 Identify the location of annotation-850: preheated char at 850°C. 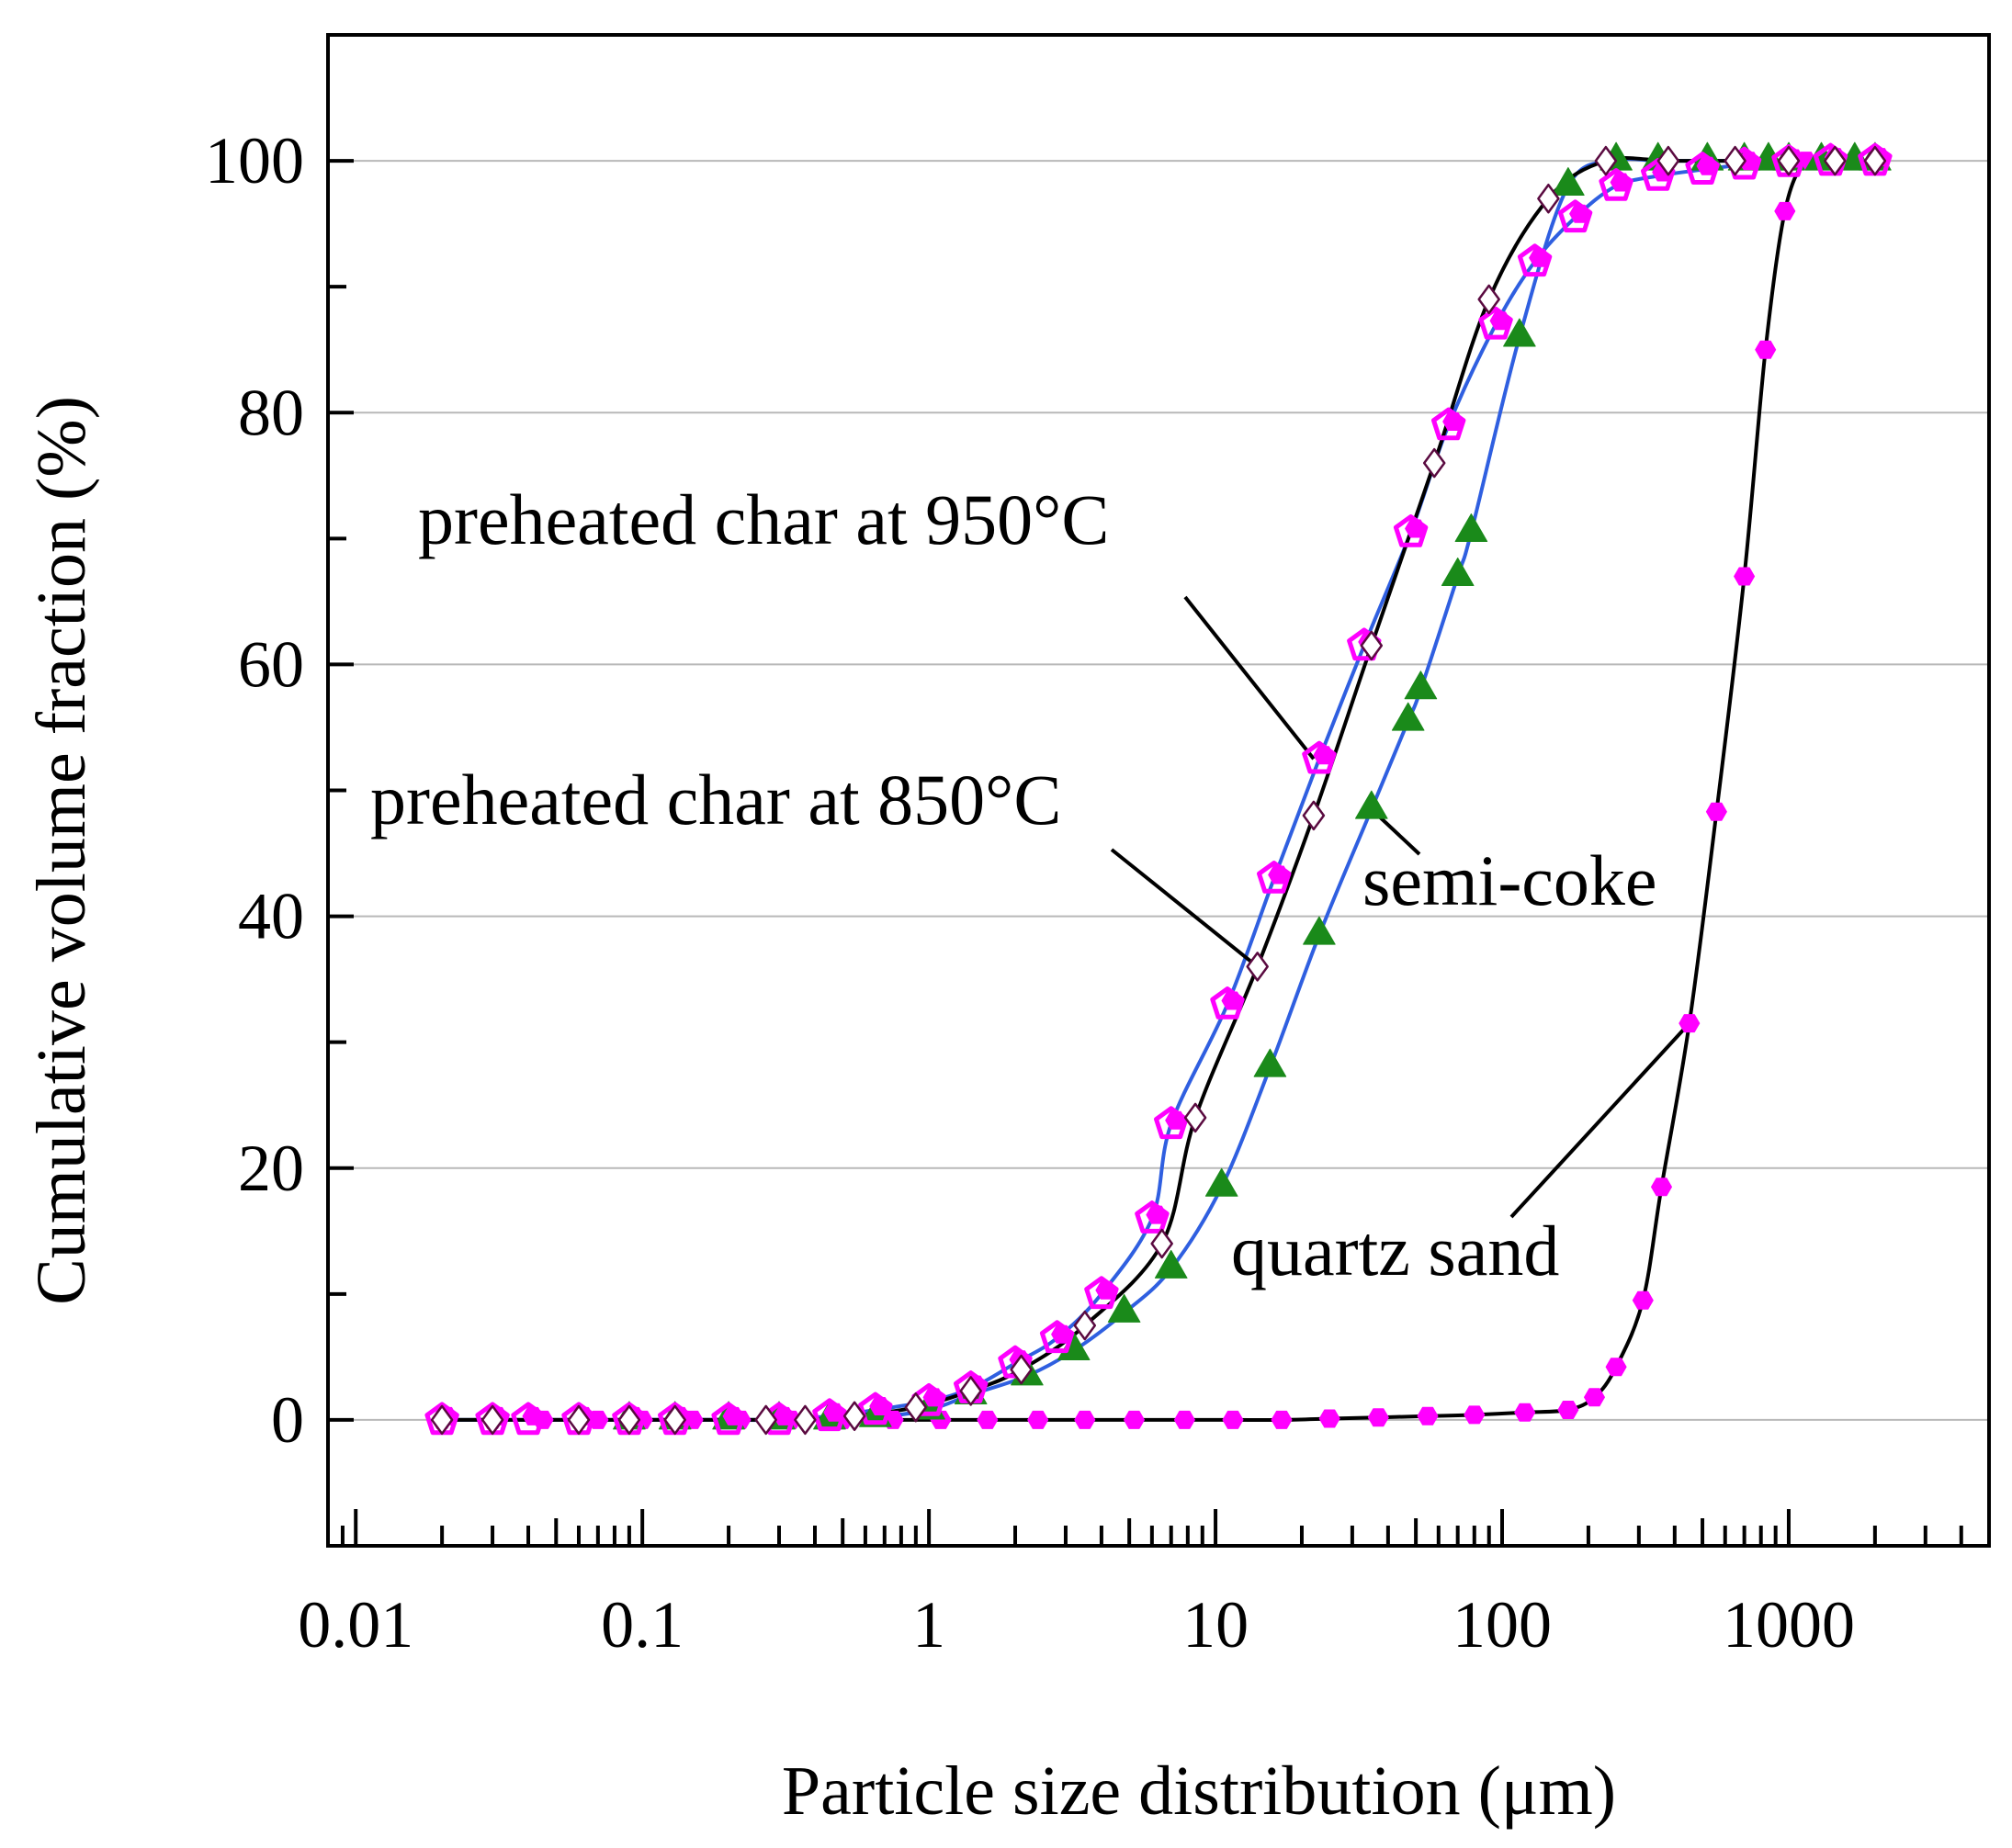
(715, 799).